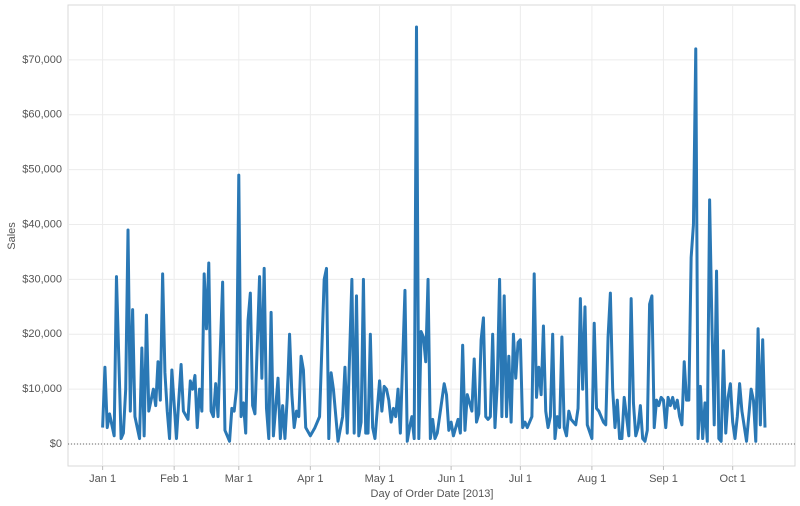 The width and height of the screenshot is (800, 506). What do you see at coordinates (42, 279) in the screenshot?
I see `y-tick-label: $30,000` at bounding box center [42, 279].